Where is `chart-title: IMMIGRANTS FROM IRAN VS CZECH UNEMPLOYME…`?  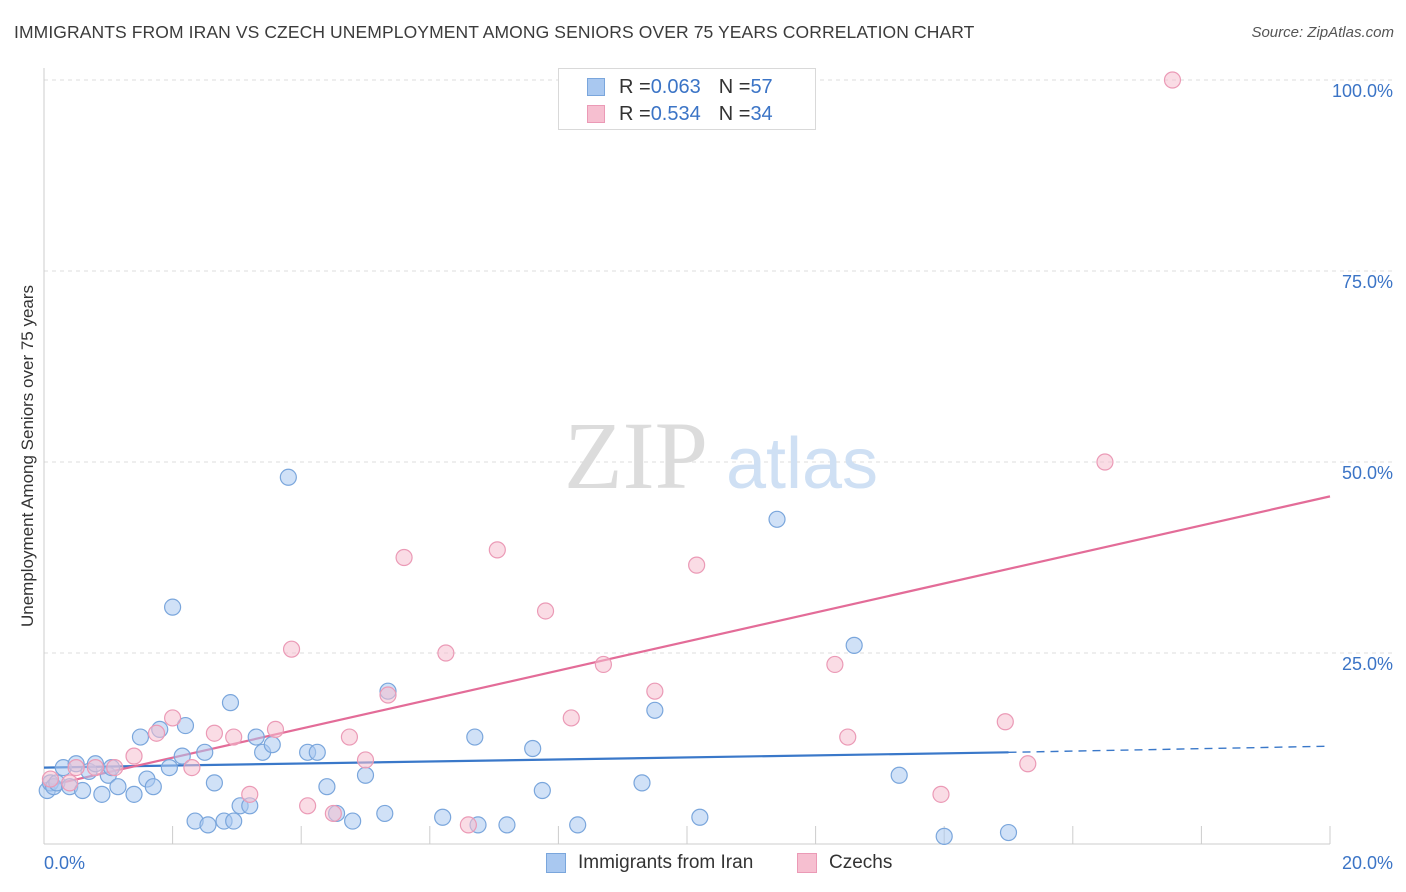
chart-title: IMMIGRANTS FROM IRAN VS CZECH UNEMPLOYME… is located at coordinates (494, 32).